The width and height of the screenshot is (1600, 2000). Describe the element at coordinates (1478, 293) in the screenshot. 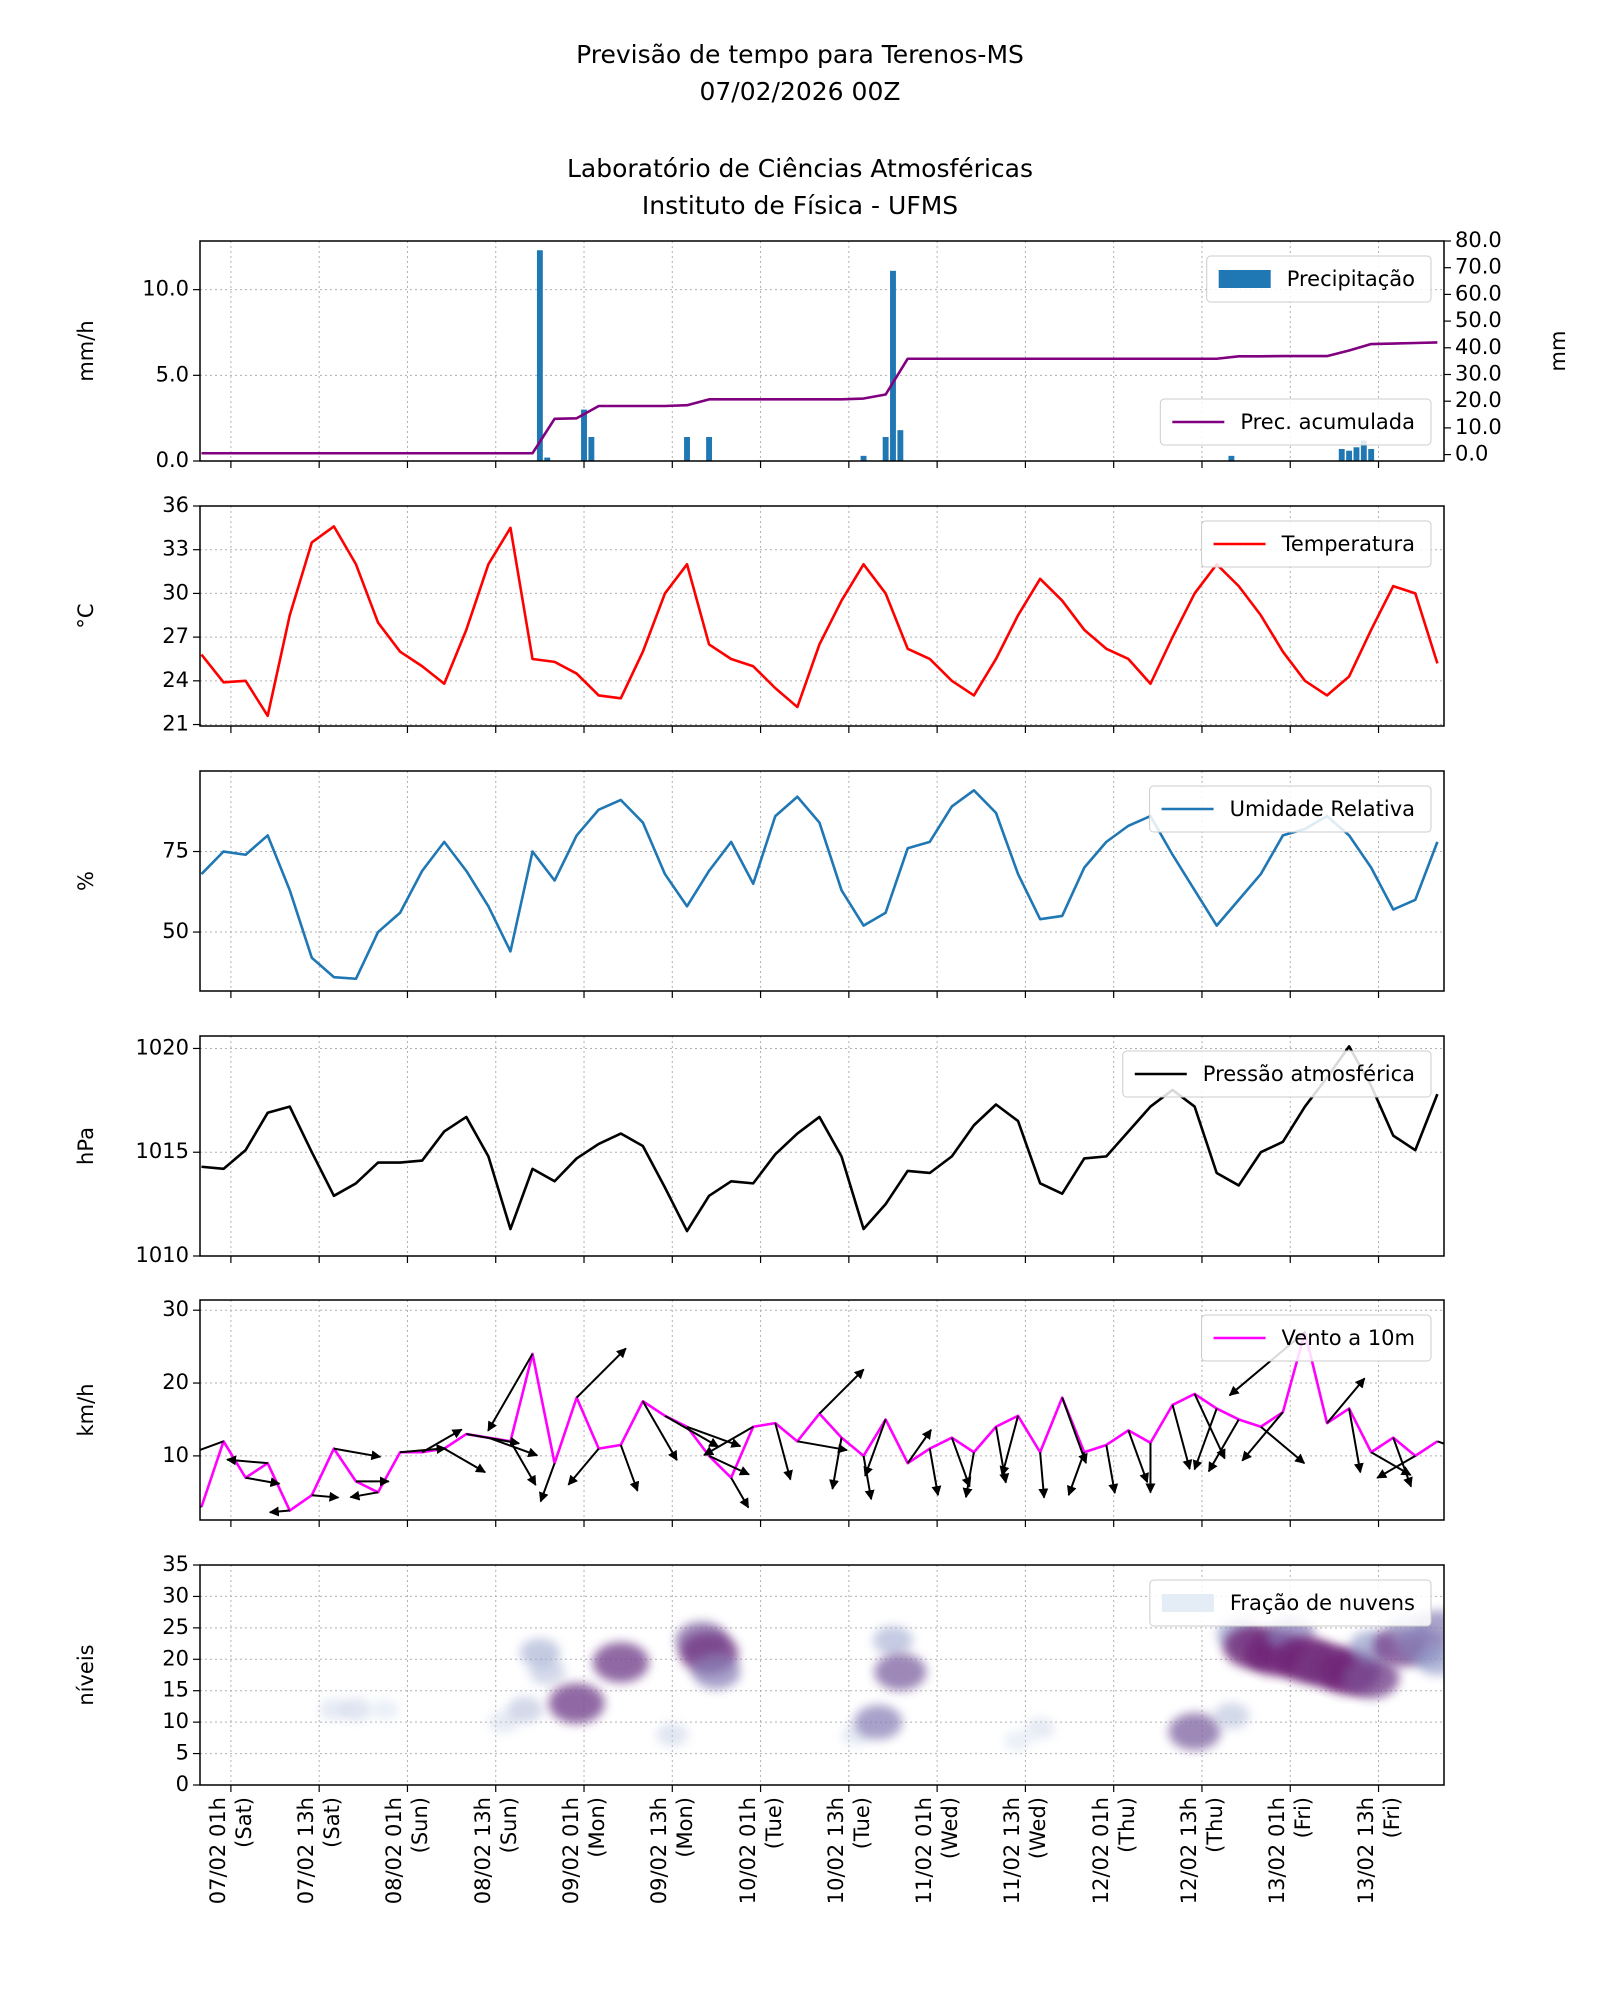

I see `y2-tick-label: 60.0` at that location.